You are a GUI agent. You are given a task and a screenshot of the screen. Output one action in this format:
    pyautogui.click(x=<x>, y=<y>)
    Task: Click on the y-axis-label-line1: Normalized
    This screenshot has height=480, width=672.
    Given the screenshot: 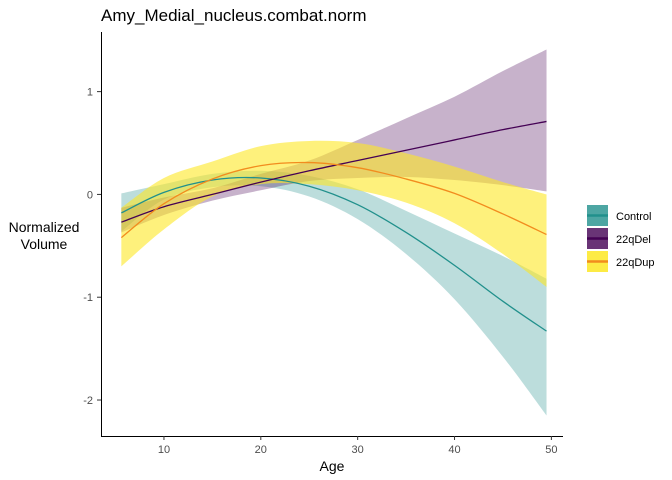 What is the action you would take?
    pyautogui.click(x=44, y=227)
    